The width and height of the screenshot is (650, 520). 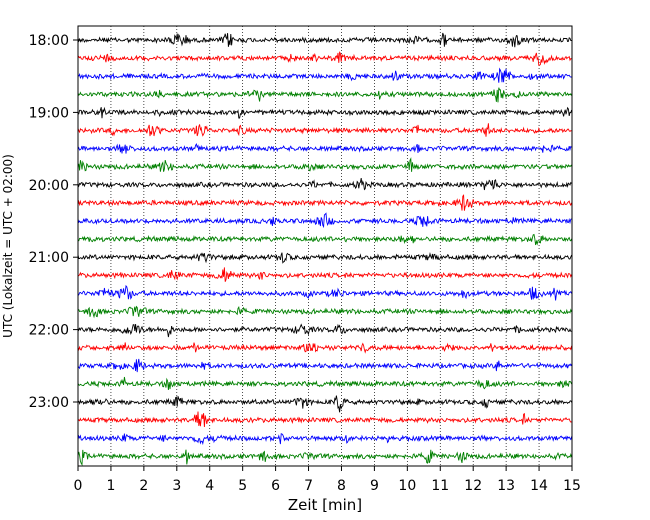 I want to click on x-tick-label-14: 14, so click(x=539, y=486).